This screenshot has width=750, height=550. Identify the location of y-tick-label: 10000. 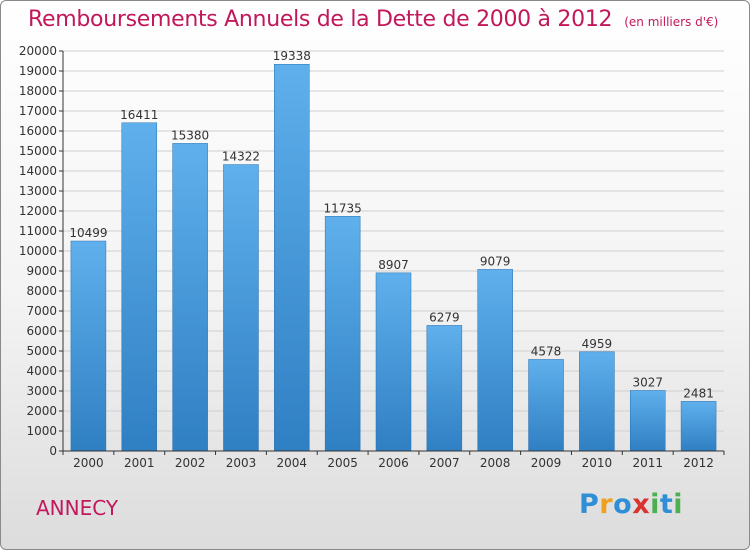
(38, 251).